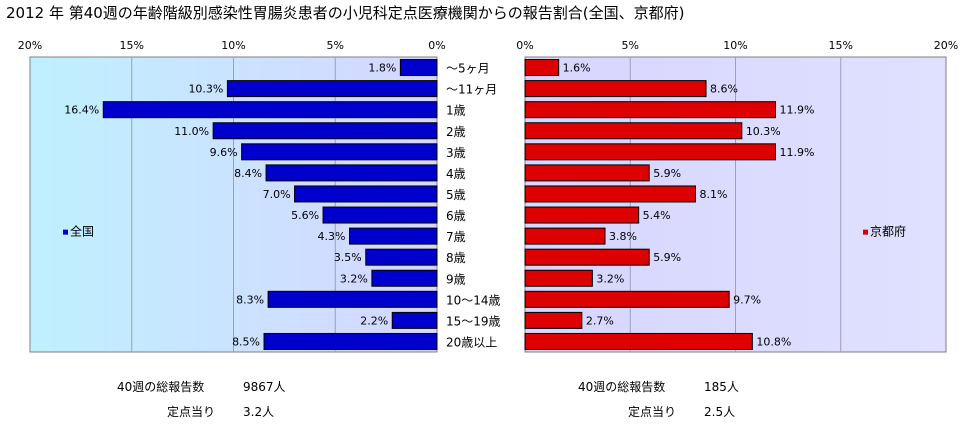 The width and height of the screenshot is (968, 424). Describe the element at coordinates (354, 278) in the screenshot. I see `national-data-label: 3.2%` at that location.